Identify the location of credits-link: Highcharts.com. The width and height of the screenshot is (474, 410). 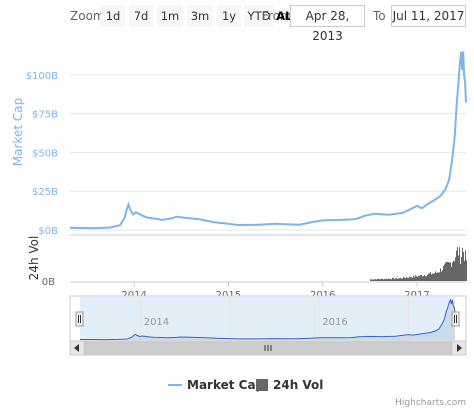
(430, 403).